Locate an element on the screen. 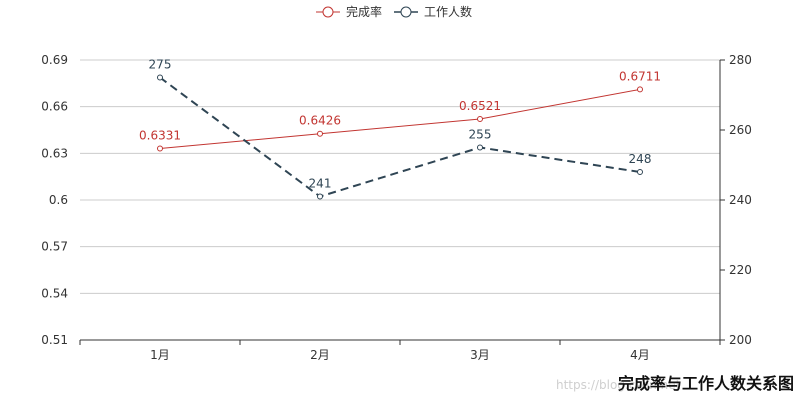  y-left-tick-label: 0.63 is located at coordinates (54, 153).